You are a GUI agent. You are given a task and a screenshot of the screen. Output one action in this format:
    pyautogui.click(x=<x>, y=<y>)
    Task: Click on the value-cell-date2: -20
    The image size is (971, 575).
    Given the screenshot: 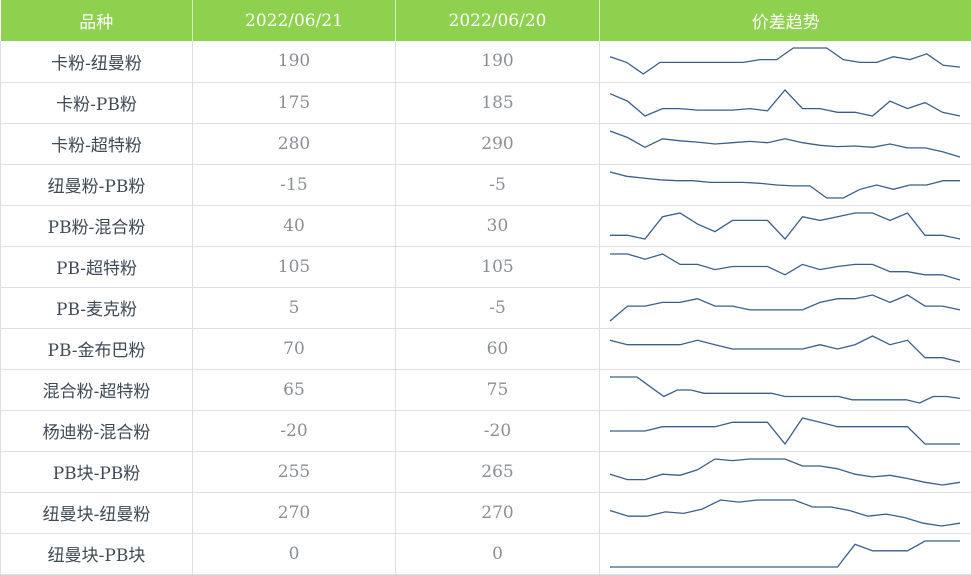 What is the action you would take?
    pyautogui.click(x=497, y=431)
    